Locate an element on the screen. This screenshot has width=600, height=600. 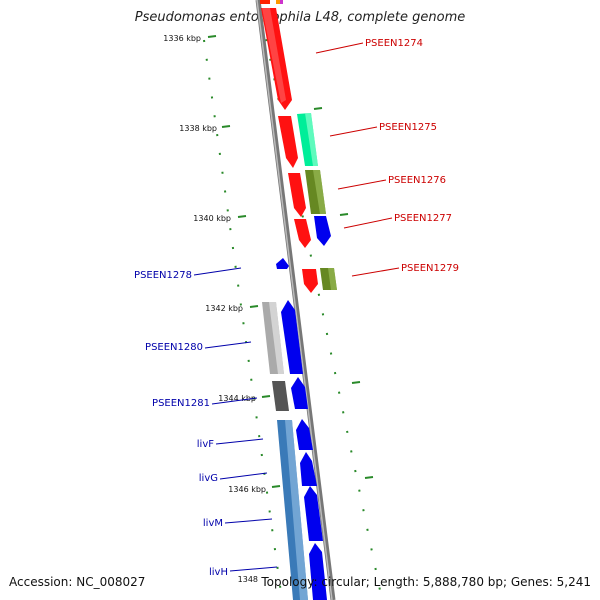
ruler-label: 1346 kbp is located at coordinates (247, 489).